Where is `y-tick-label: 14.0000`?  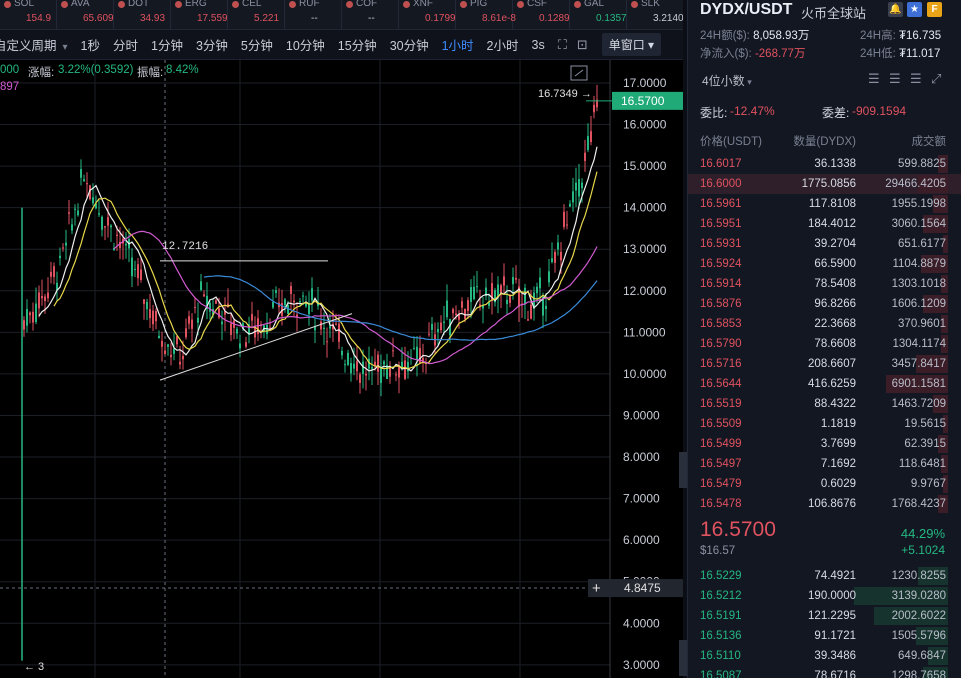 y-tick-label: 14.0000 is located at coordinates (645, 208).